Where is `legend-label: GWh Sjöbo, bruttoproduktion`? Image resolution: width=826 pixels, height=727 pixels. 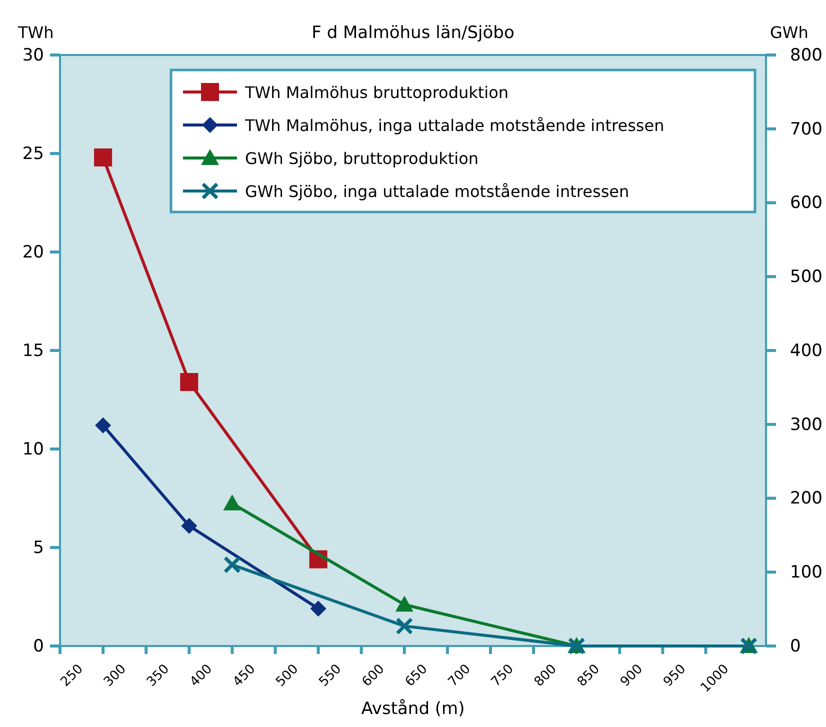 legend-label: GWh Sjöbo, bruttoproduktion is located at coordinates (362, 158).